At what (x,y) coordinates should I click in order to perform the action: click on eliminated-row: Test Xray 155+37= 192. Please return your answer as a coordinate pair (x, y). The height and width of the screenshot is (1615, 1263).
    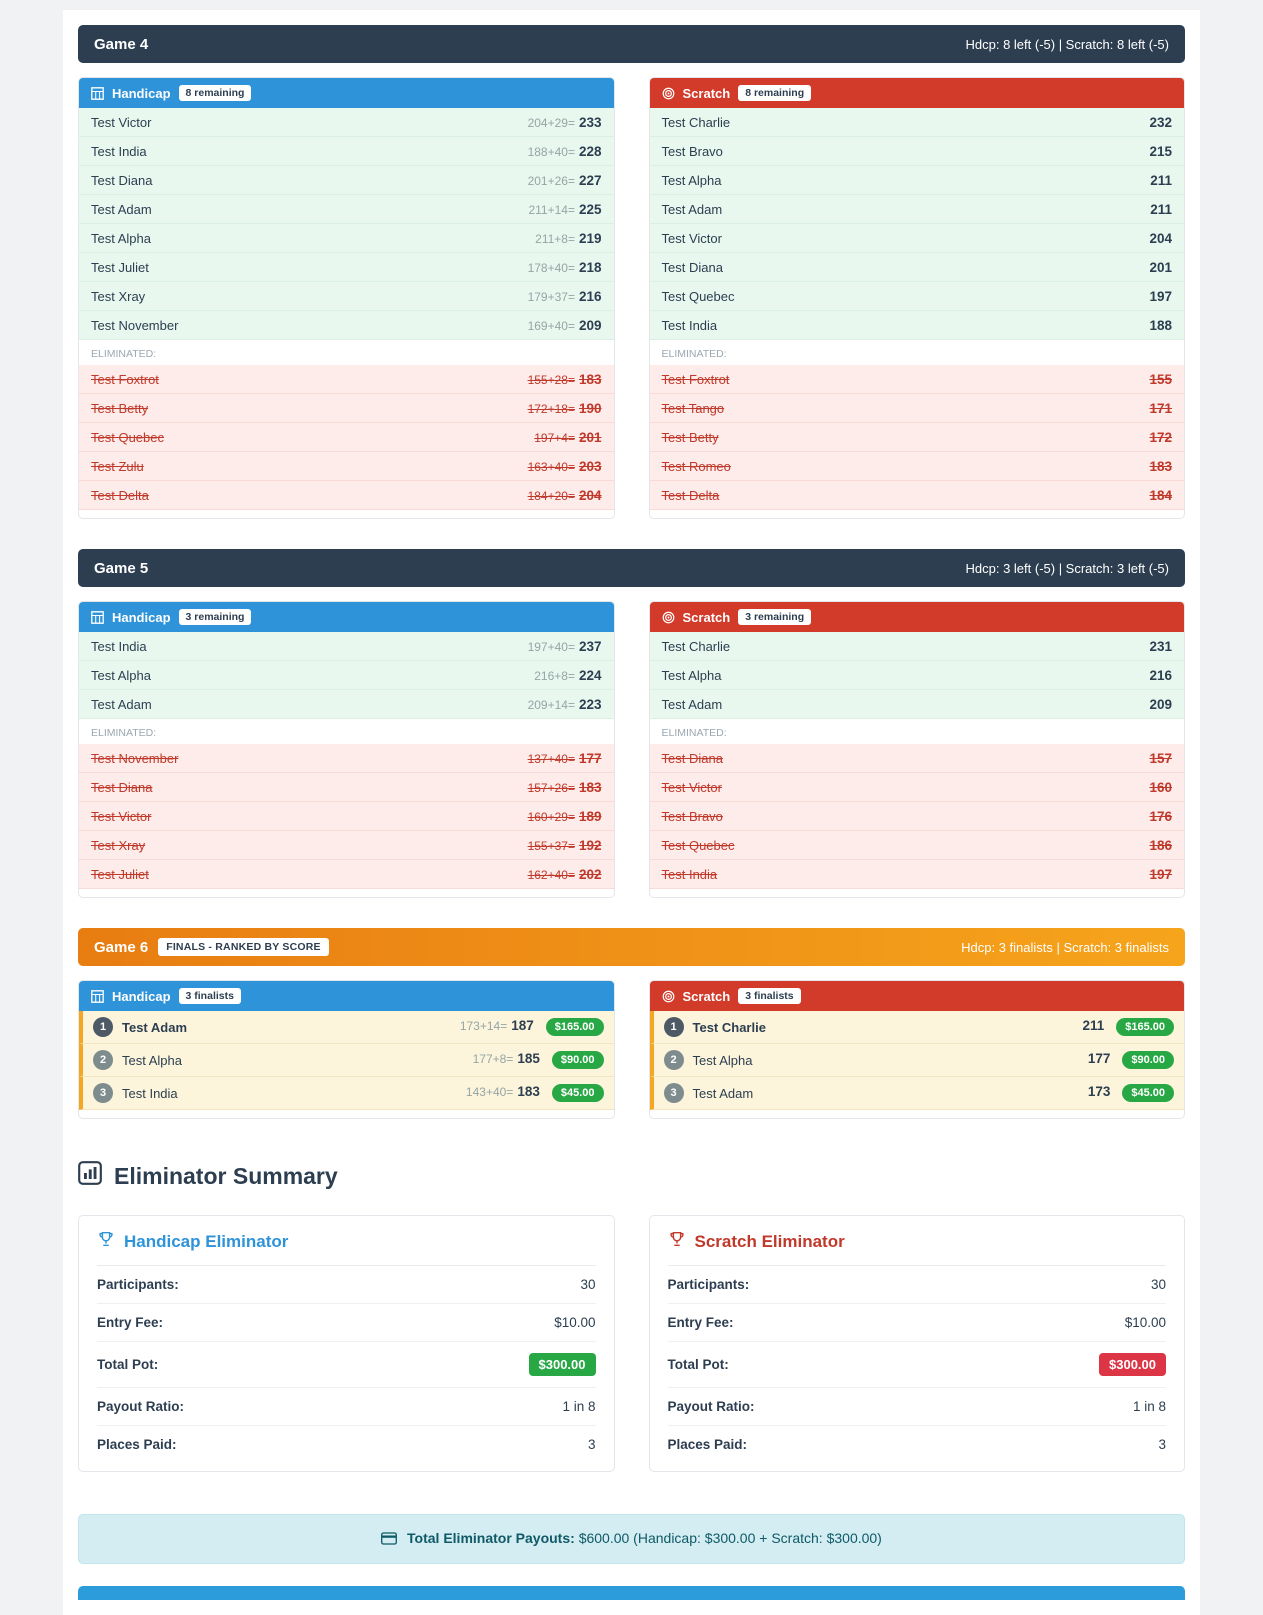
    Looking at the image, I should click on (346, 845).